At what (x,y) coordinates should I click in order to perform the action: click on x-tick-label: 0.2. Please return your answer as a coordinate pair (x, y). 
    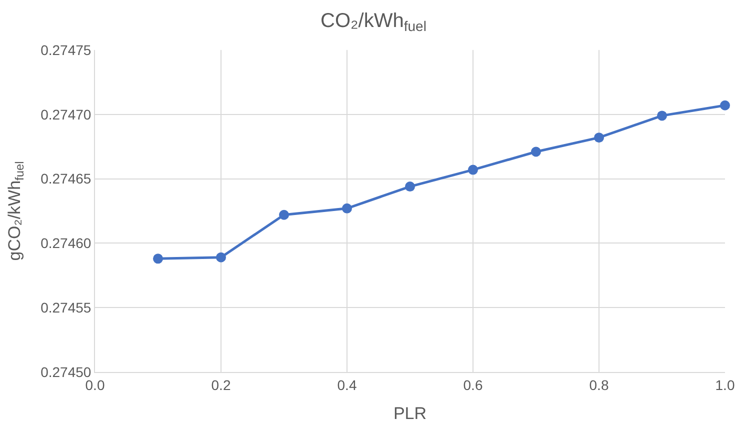
    Looking at the image, I should click on (221, 384).